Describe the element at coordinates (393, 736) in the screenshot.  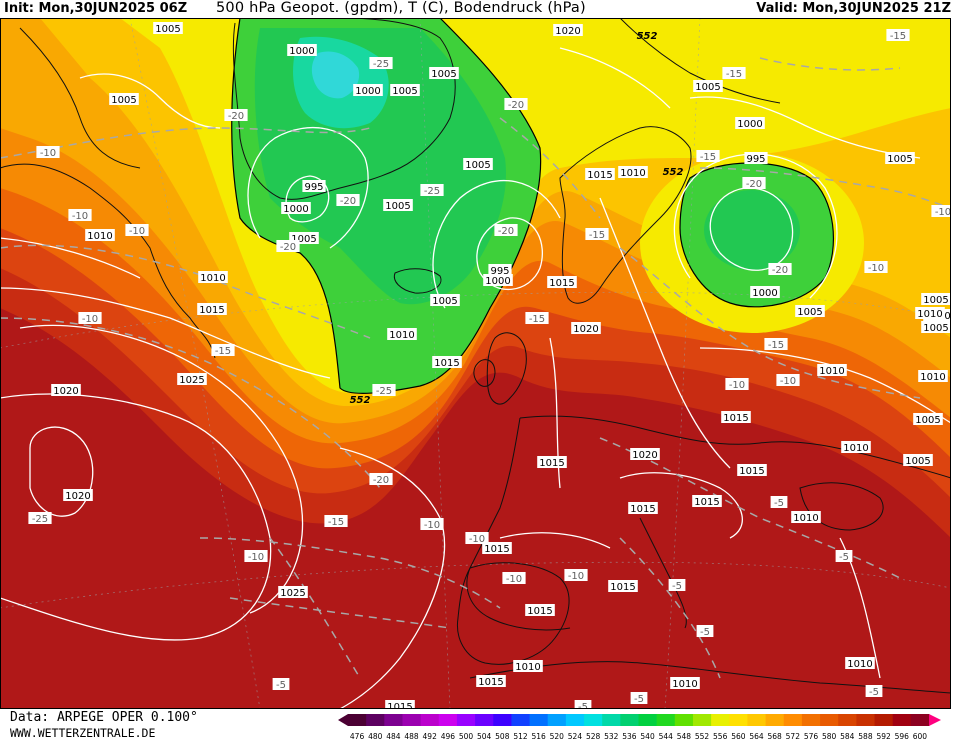
I see `colorbar-tick-label: 484` at that location.